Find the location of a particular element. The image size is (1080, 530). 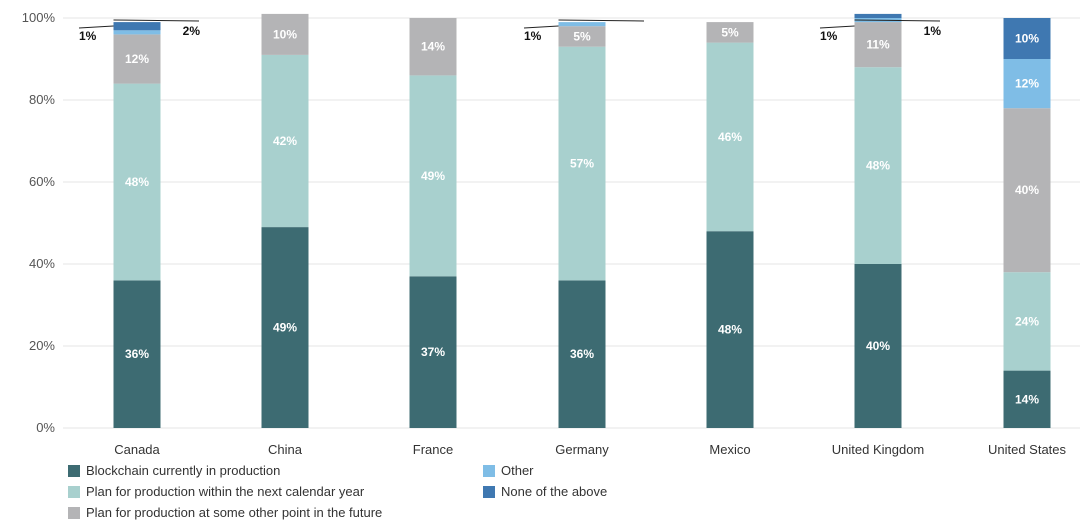

x-category-label: United States is located at coordinates (1027, 449).